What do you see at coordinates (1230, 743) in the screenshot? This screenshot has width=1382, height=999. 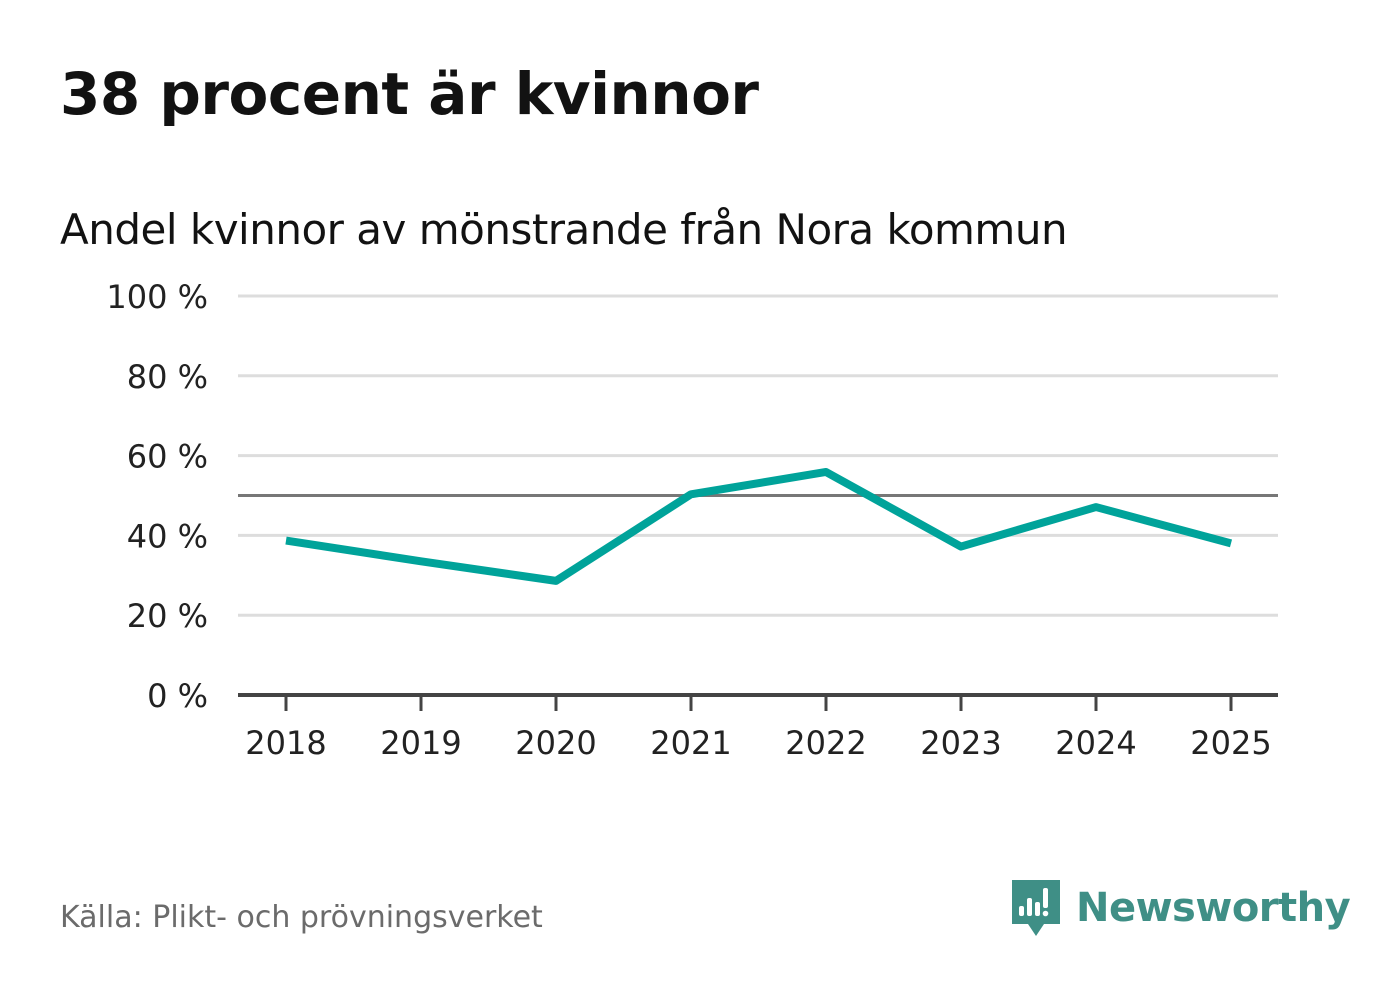 I see `x-tick-label: 2025` at bounding box center [1230, 743].